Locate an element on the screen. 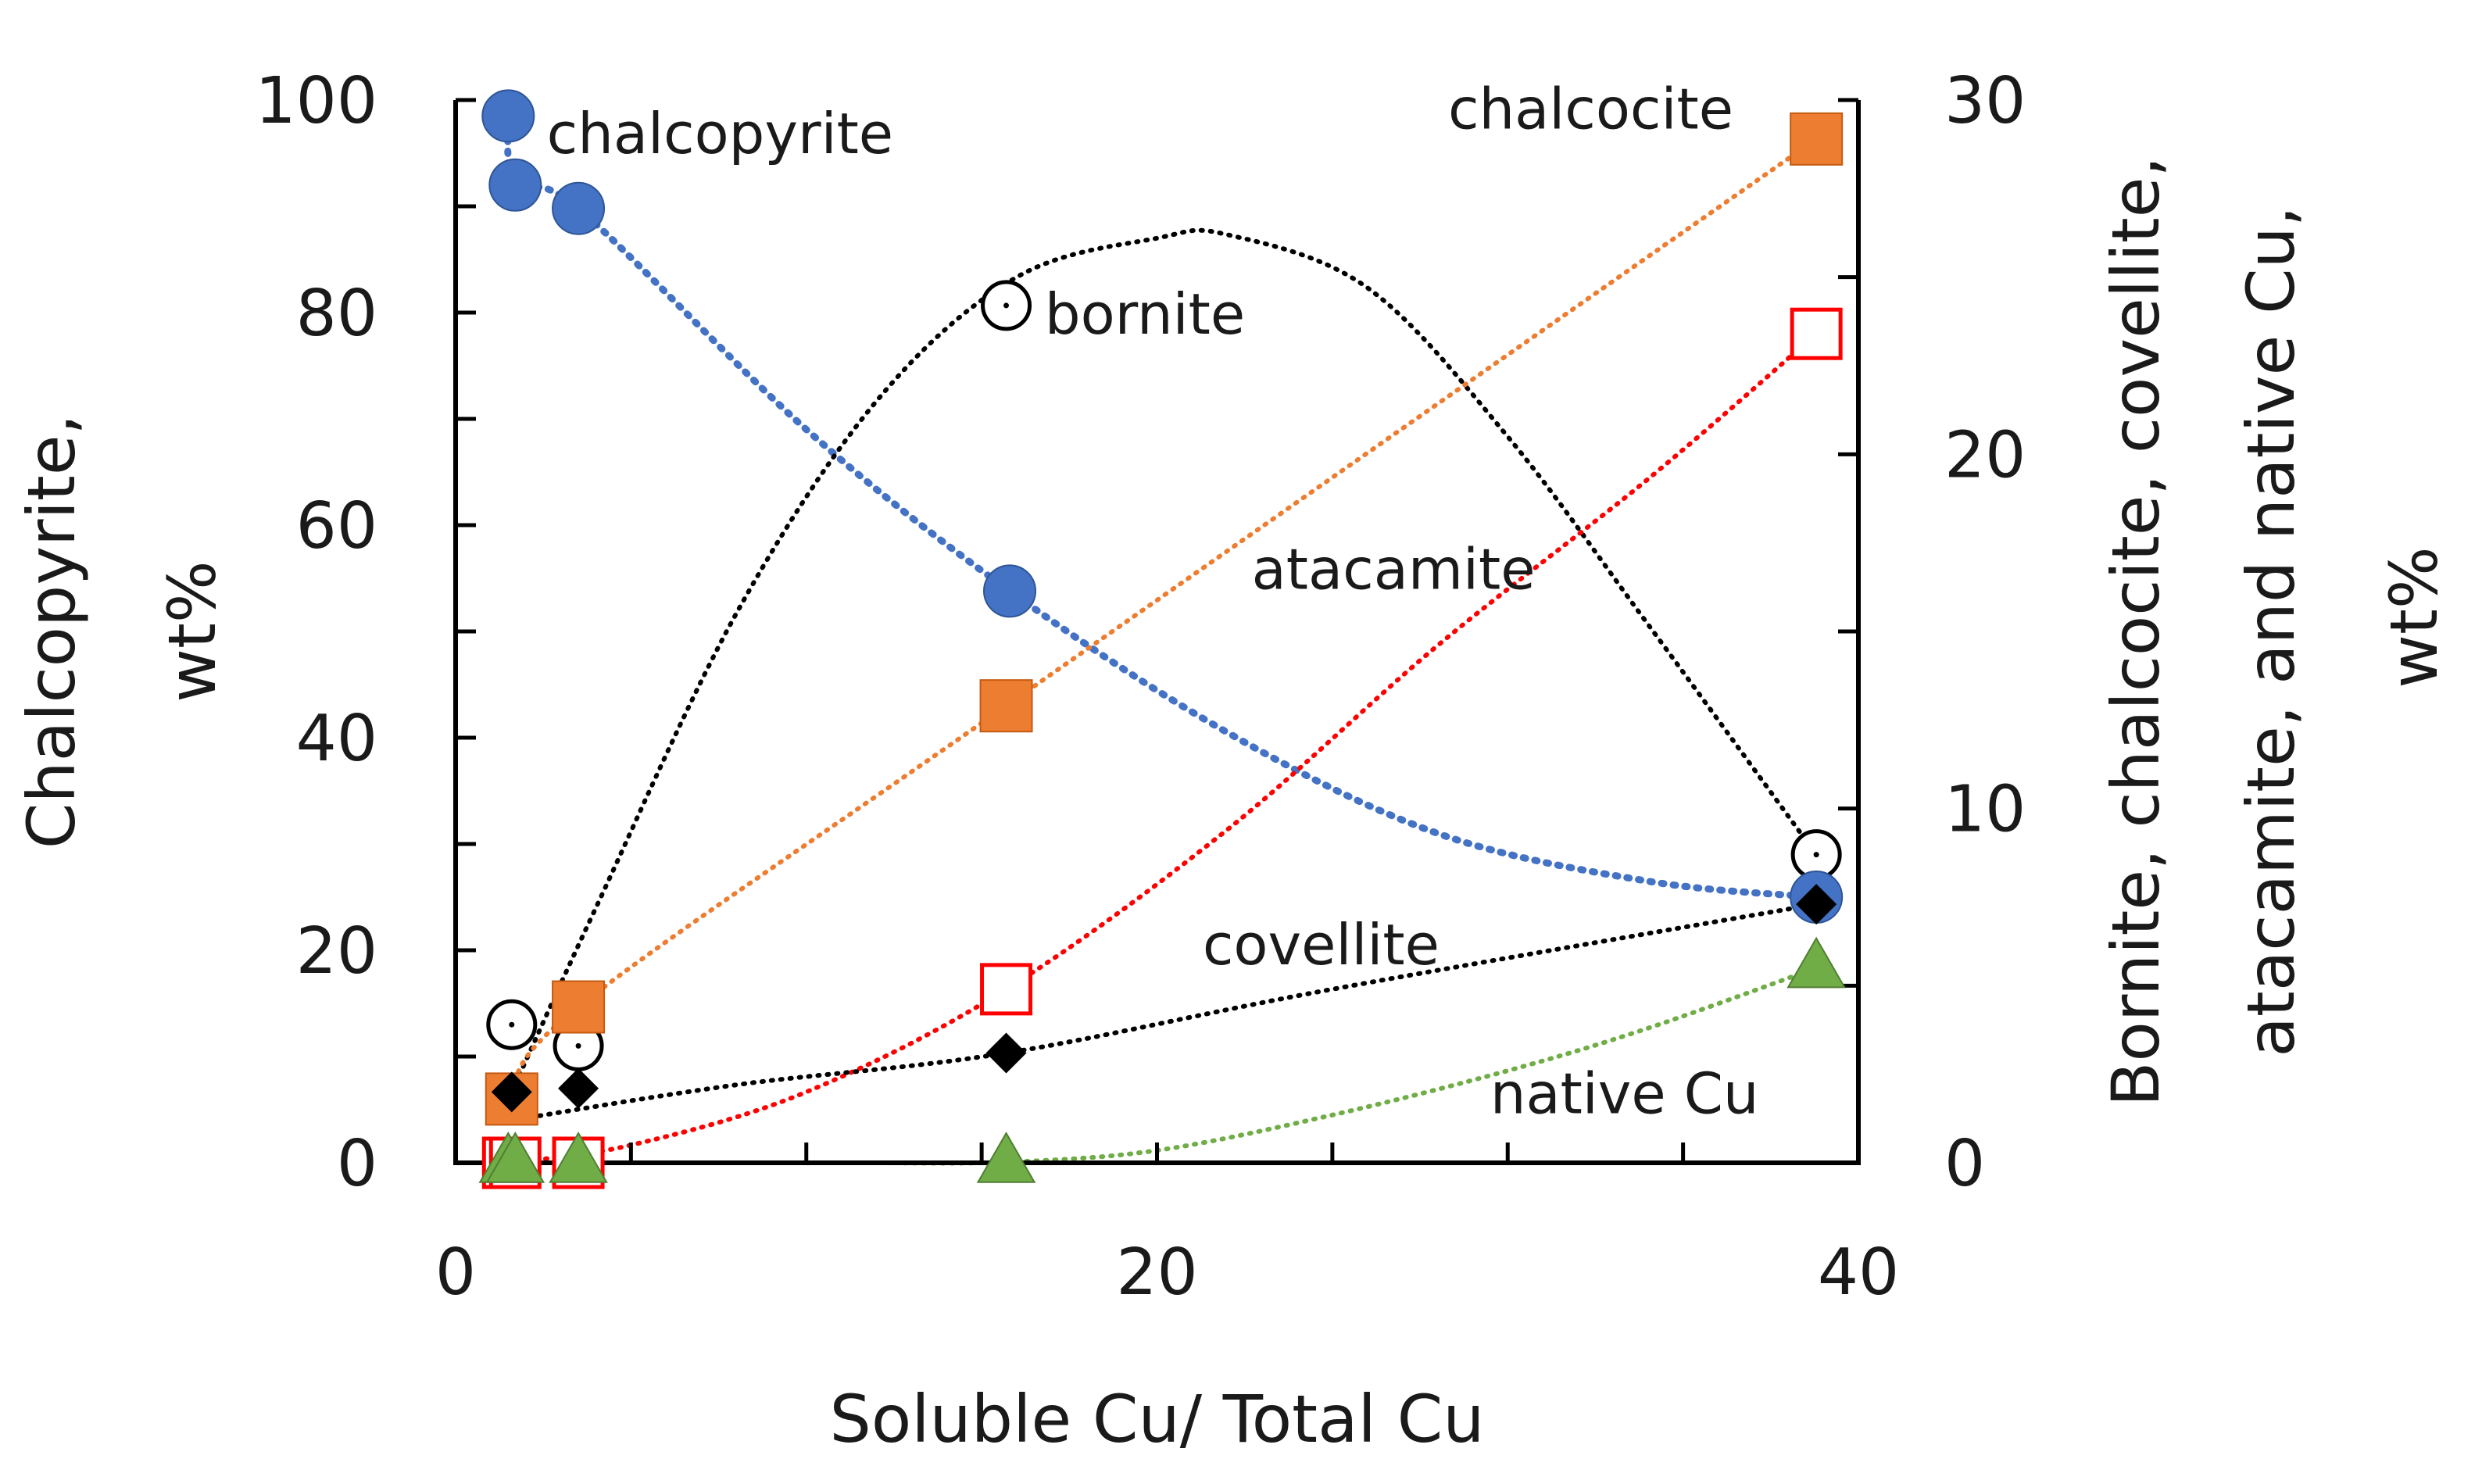 The image size is (2475, 1484). right-axis-title-line: wt% is located at coordinates (2414, 617).